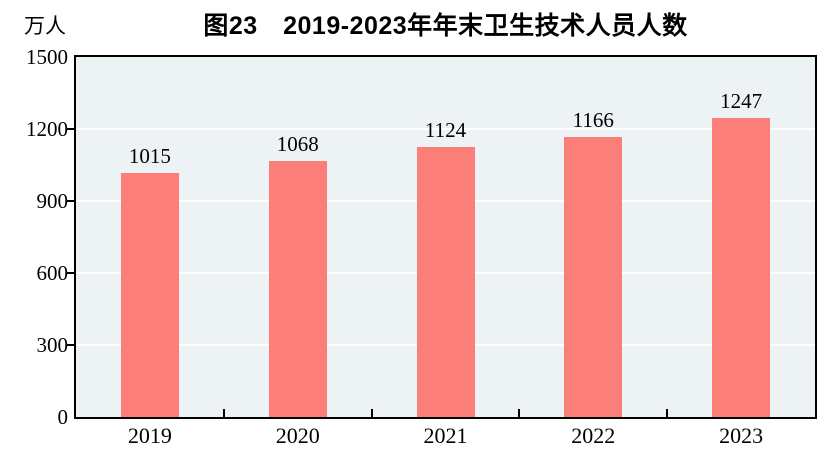 The width and height of the screenshot is (830, 463). I want to click on y-axis-tick-label: 1200, so click(47, 129).